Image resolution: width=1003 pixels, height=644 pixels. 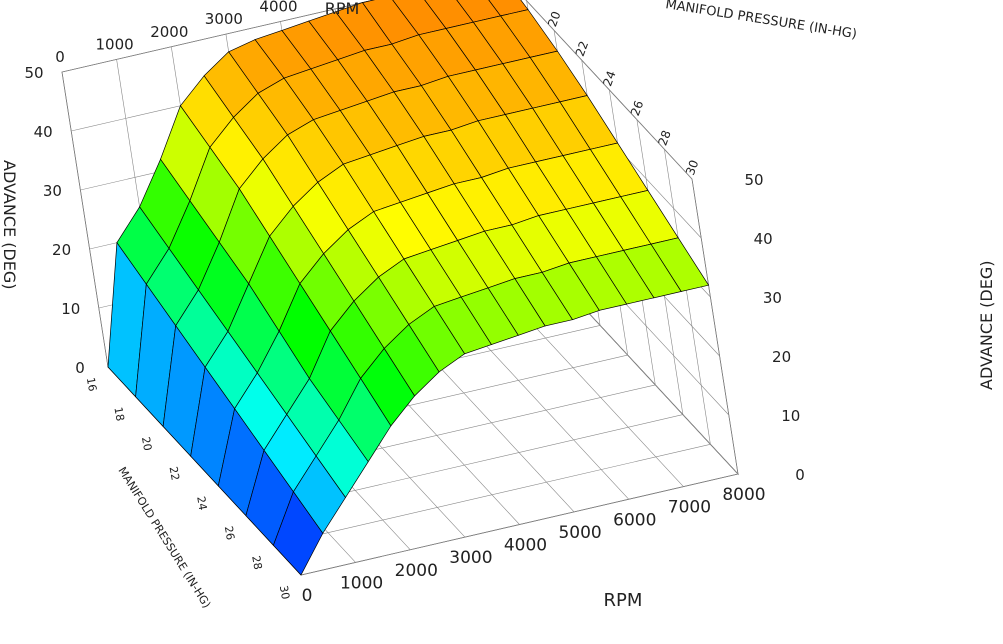 I want to click on wall-grid-rpm, so click(x=85, y=219).